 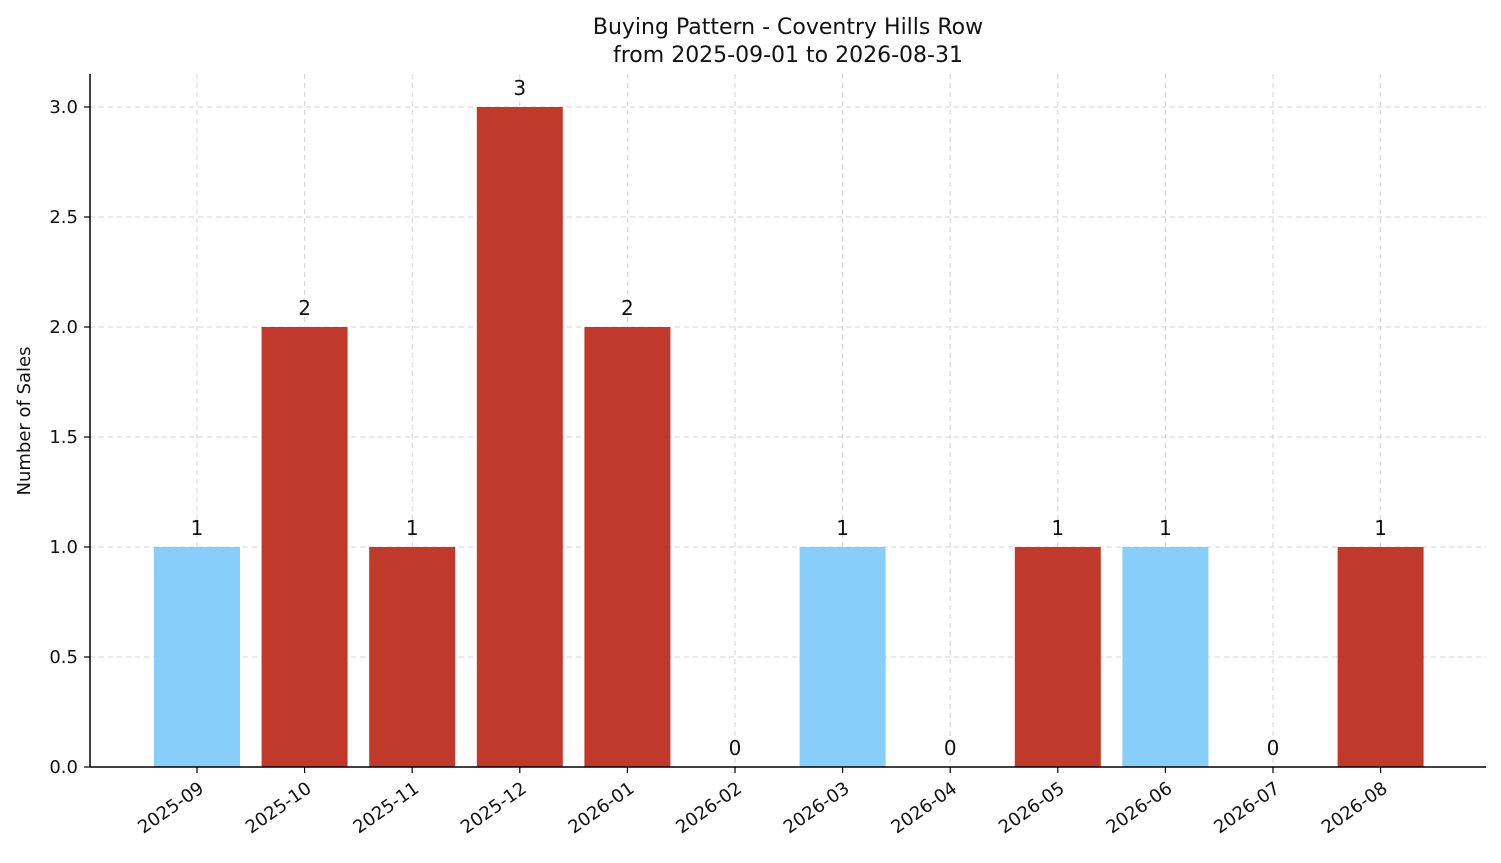 I want to click on x-tick-label-2025-09: 2025-09, so click(x=171, y=808).